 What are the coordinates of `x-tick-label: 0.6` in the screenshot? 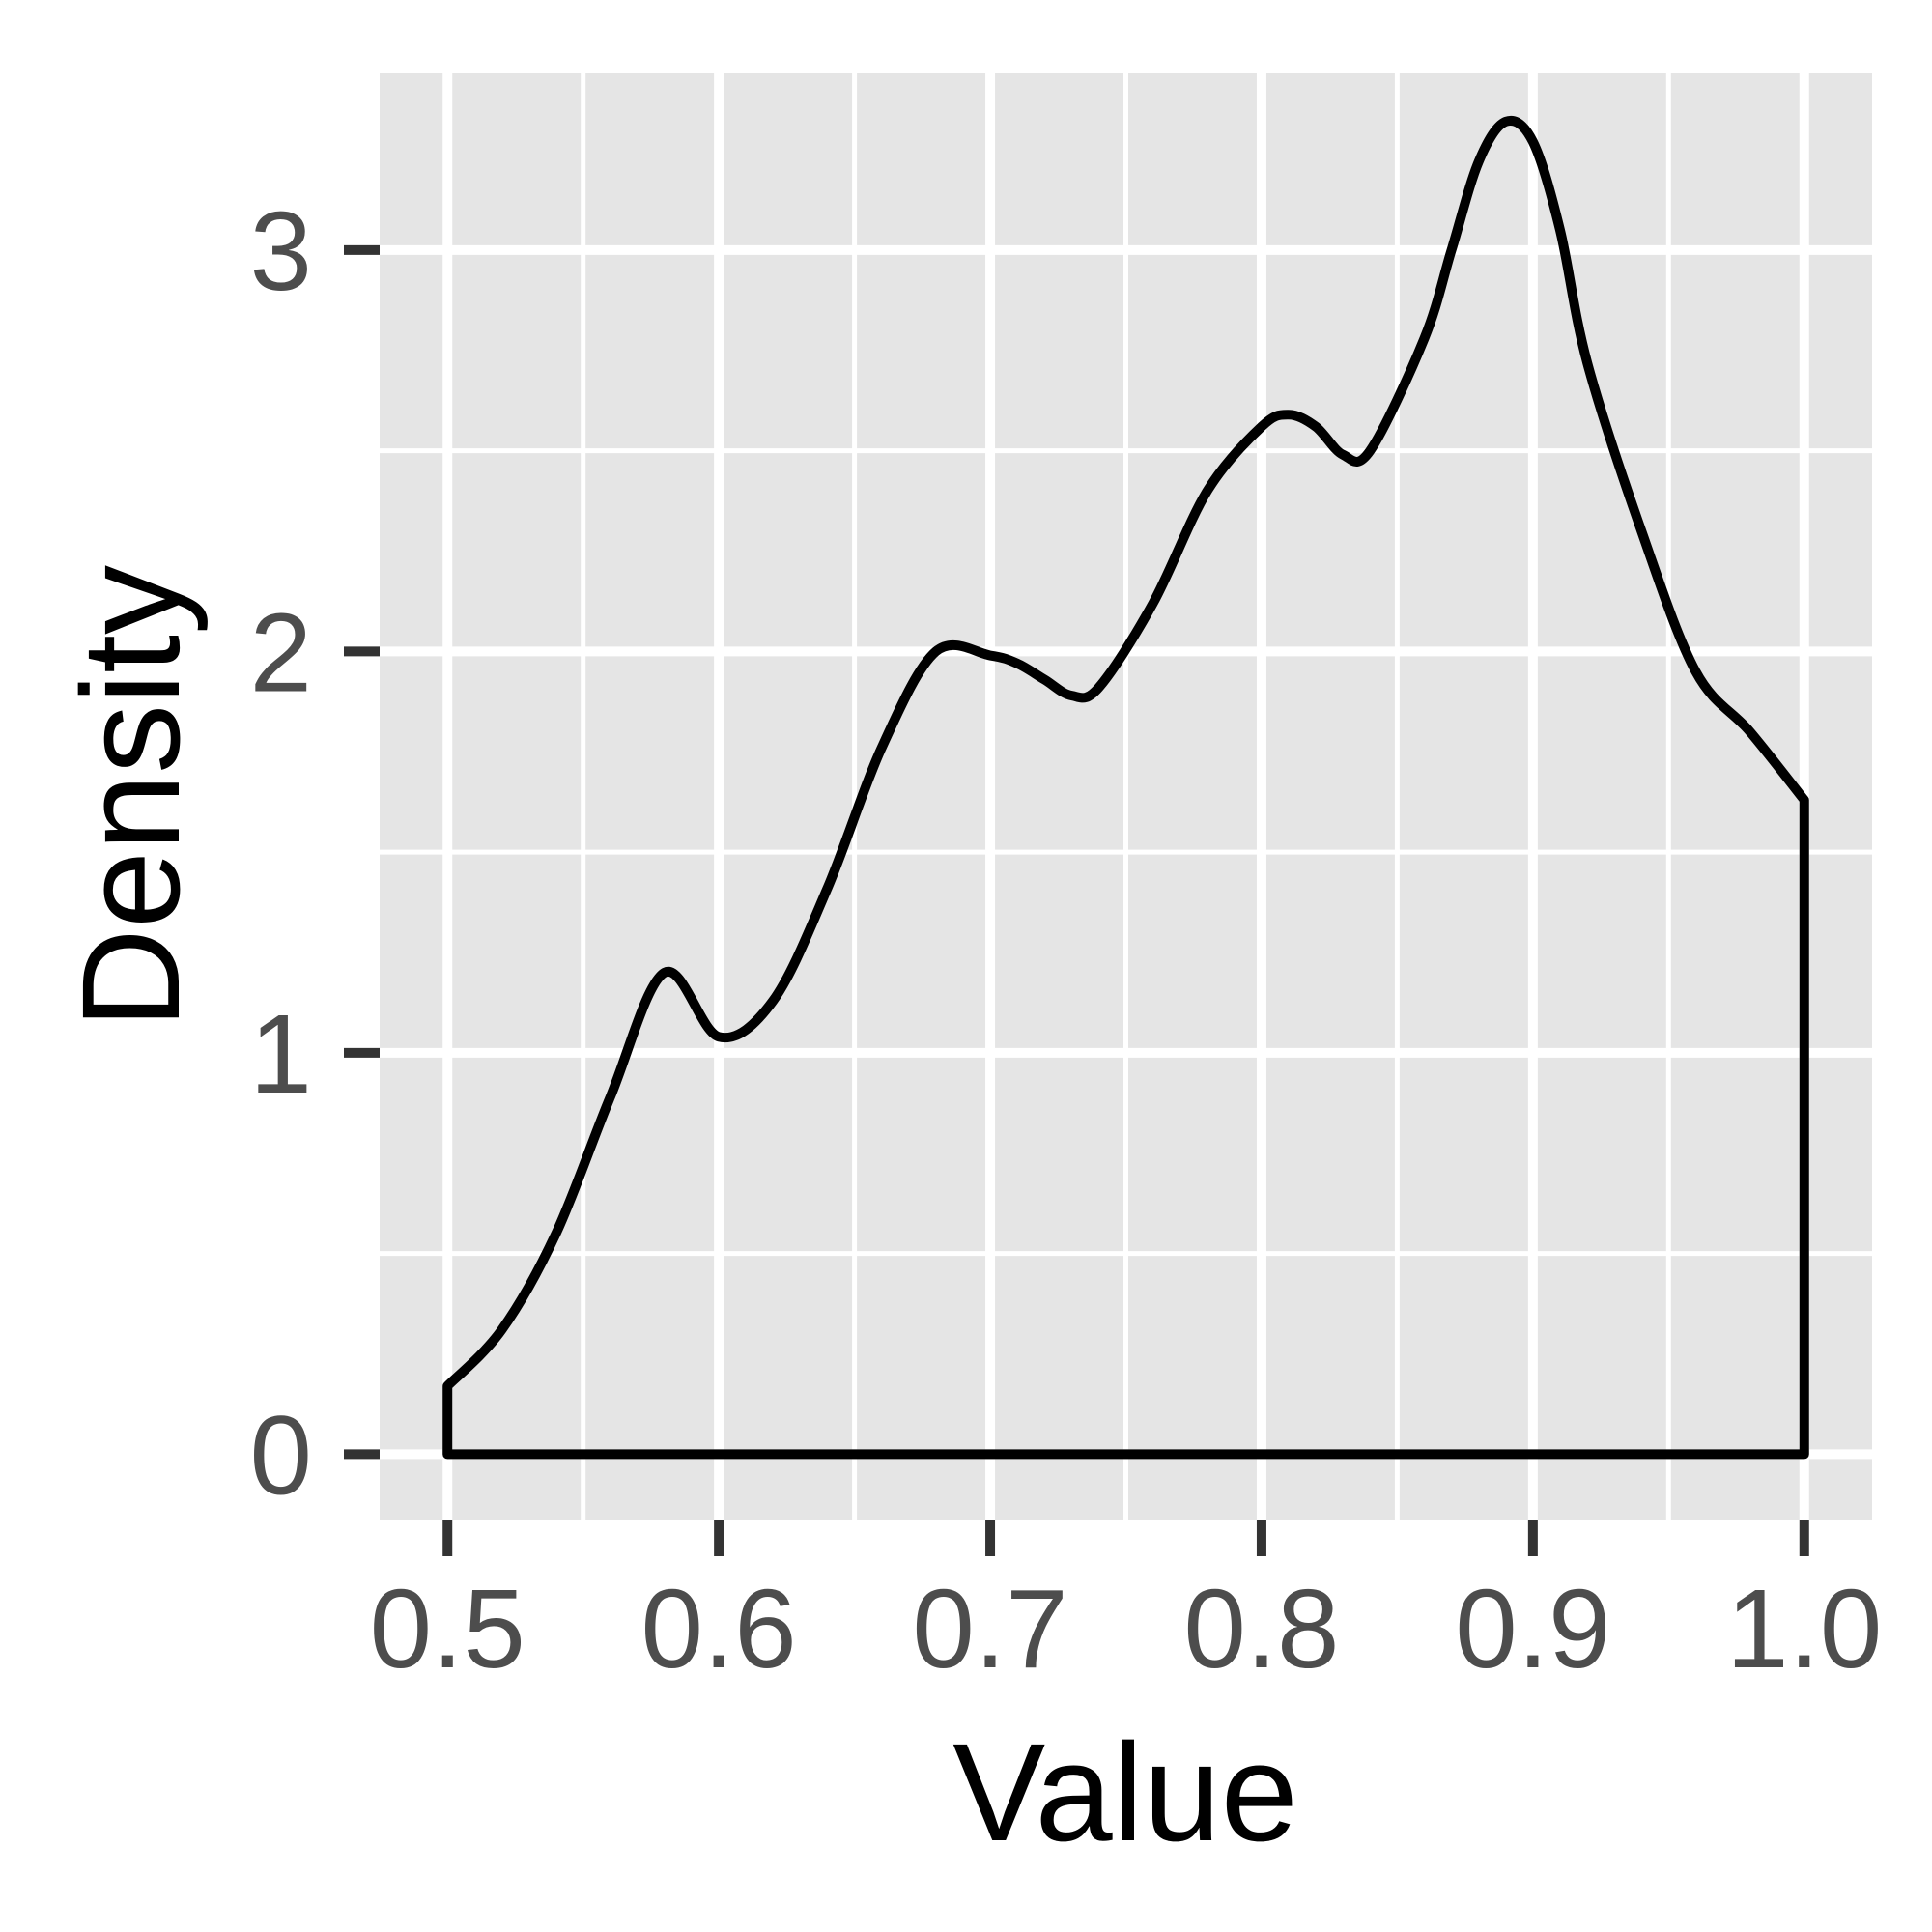 It's located at (719, 1628).